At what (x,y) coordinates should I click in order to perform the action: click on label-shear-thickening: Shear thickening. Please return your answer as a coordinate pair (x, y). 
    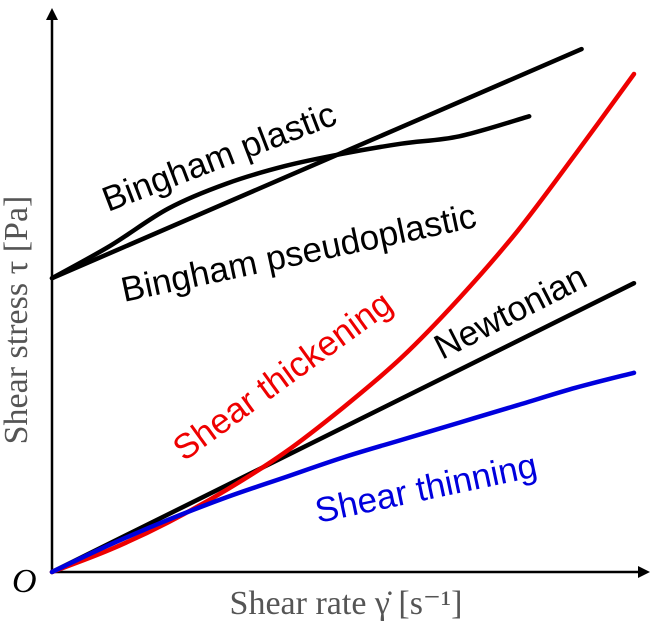
    Looking at the image, I should click on (283, 376).